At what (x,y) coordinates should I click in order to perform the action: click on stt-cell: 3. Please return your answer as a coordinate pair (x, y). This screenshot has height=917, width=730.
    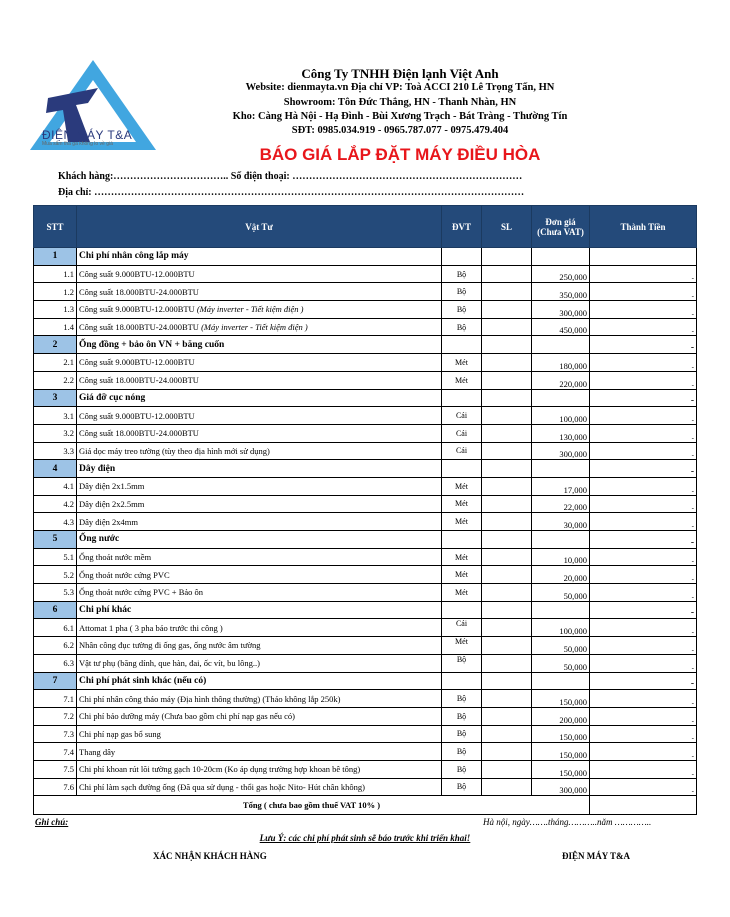
    Looking at the image, I should click on (55, 398).